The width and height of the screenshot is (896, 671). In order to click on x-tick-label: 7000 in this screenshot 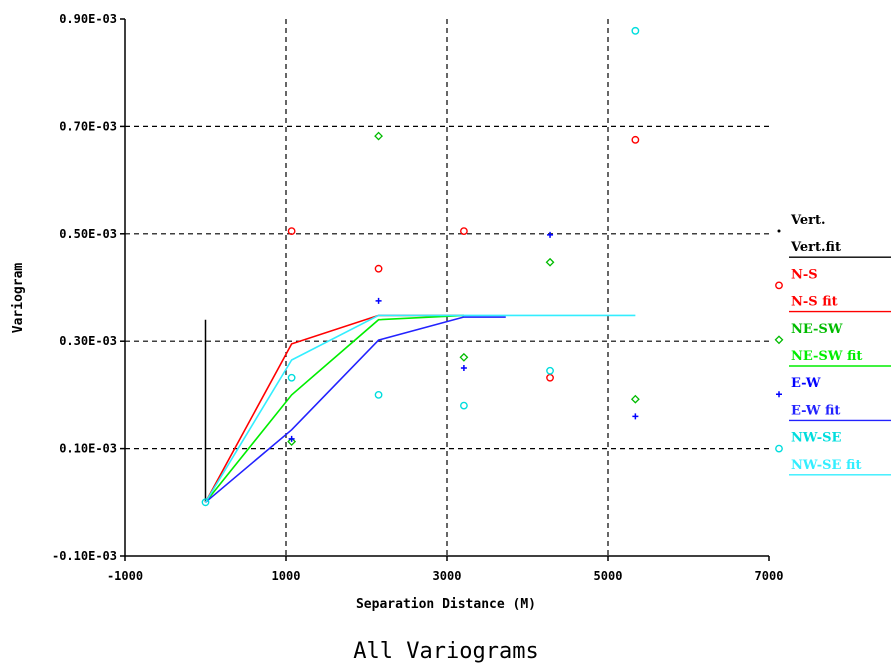, I will do `click(769, 576)`.